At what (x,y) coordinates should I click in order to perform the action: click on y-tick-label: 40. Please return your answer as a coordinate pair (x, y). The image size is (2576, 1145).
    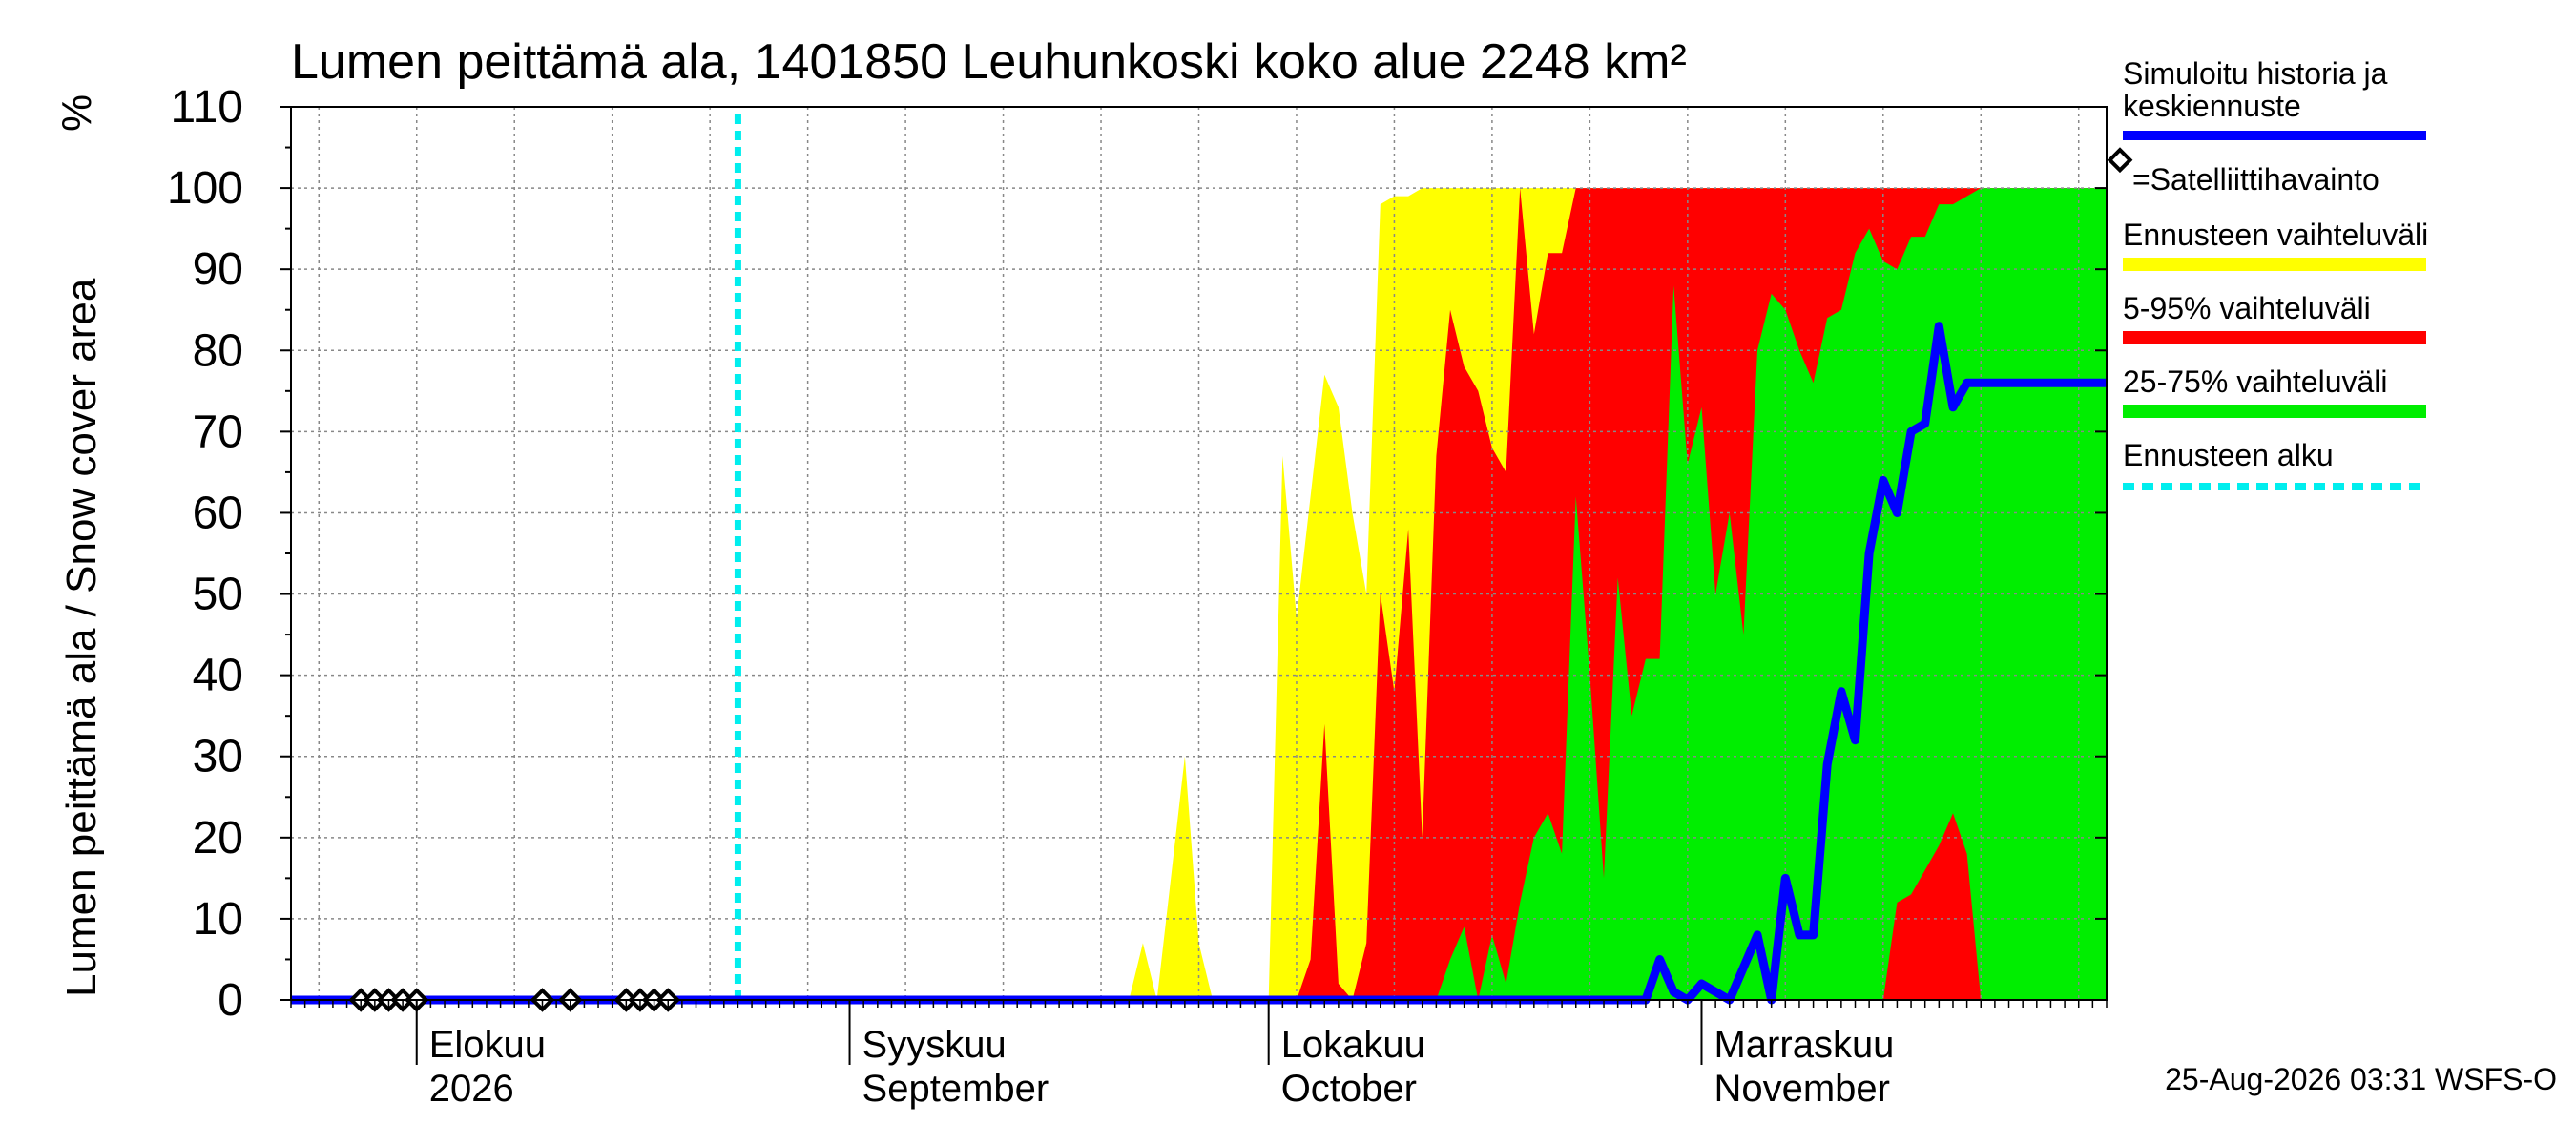
    Looking at the image, I should click on (218, 676).